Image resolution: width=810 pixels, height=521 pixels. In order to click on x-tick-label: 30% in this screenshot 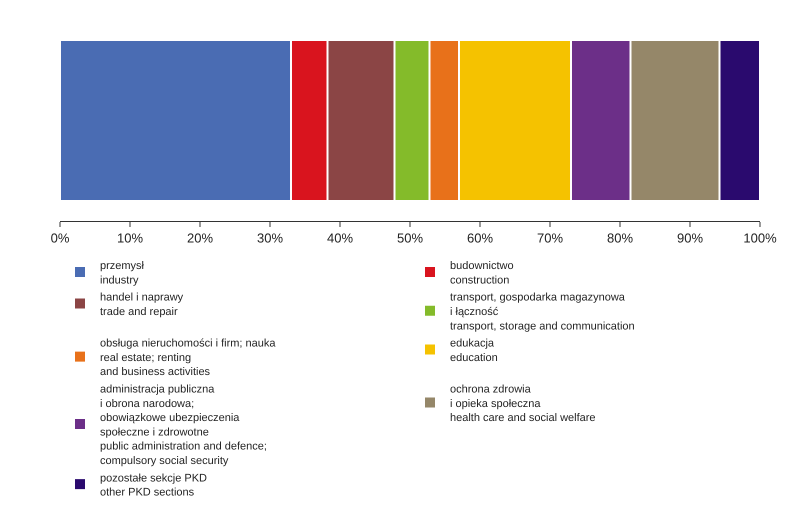, I will do `click(270, 238)`.